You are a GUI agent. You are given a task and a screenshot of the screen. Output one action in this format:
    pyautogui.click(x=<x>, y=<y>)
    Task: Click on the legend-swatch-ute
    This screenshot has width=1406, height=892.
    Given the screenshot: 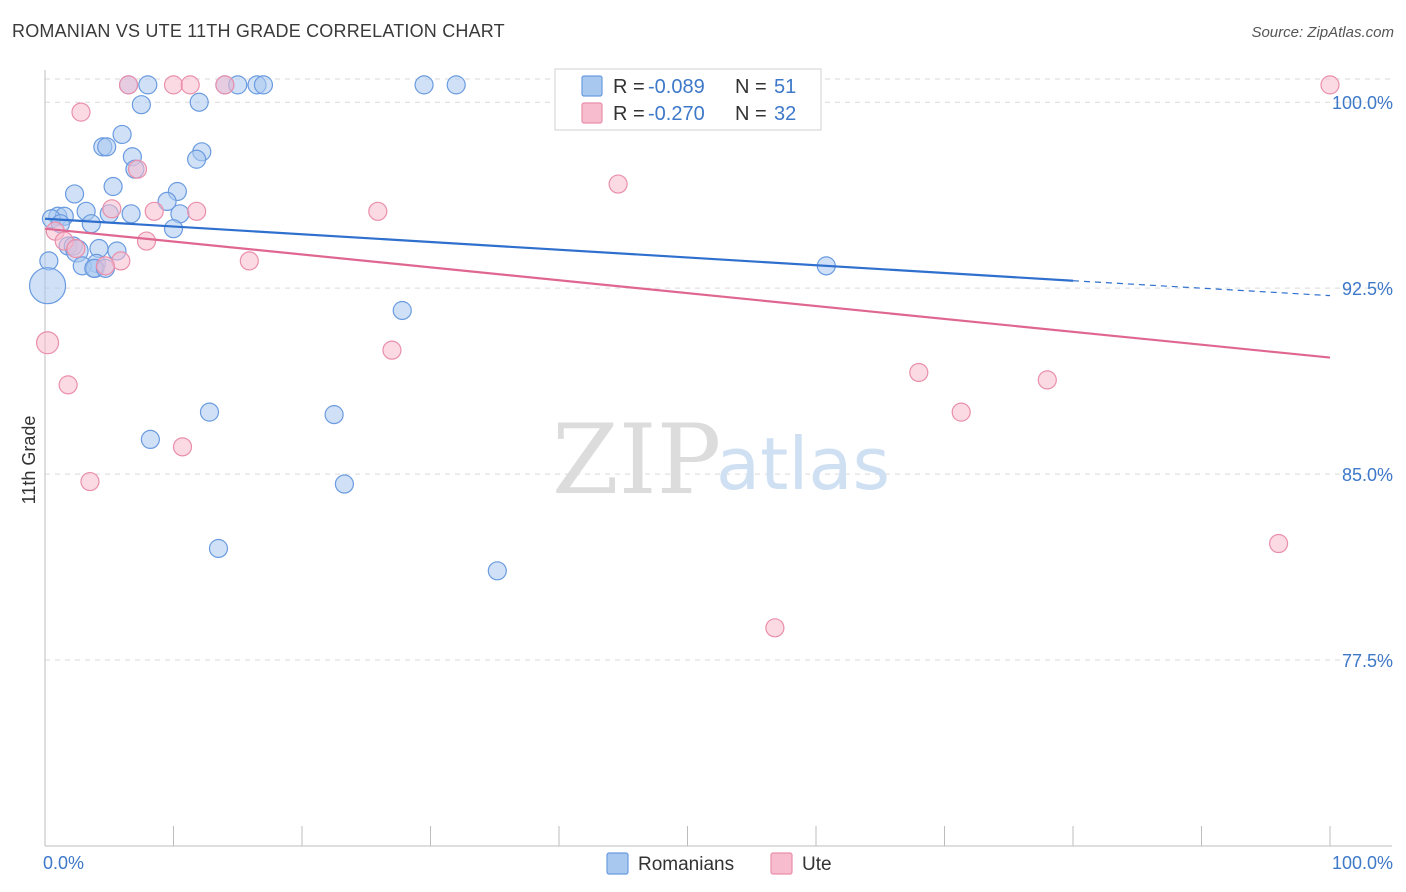 What is the action you would take?
    pyautogui.click(x=592, y=113)
    